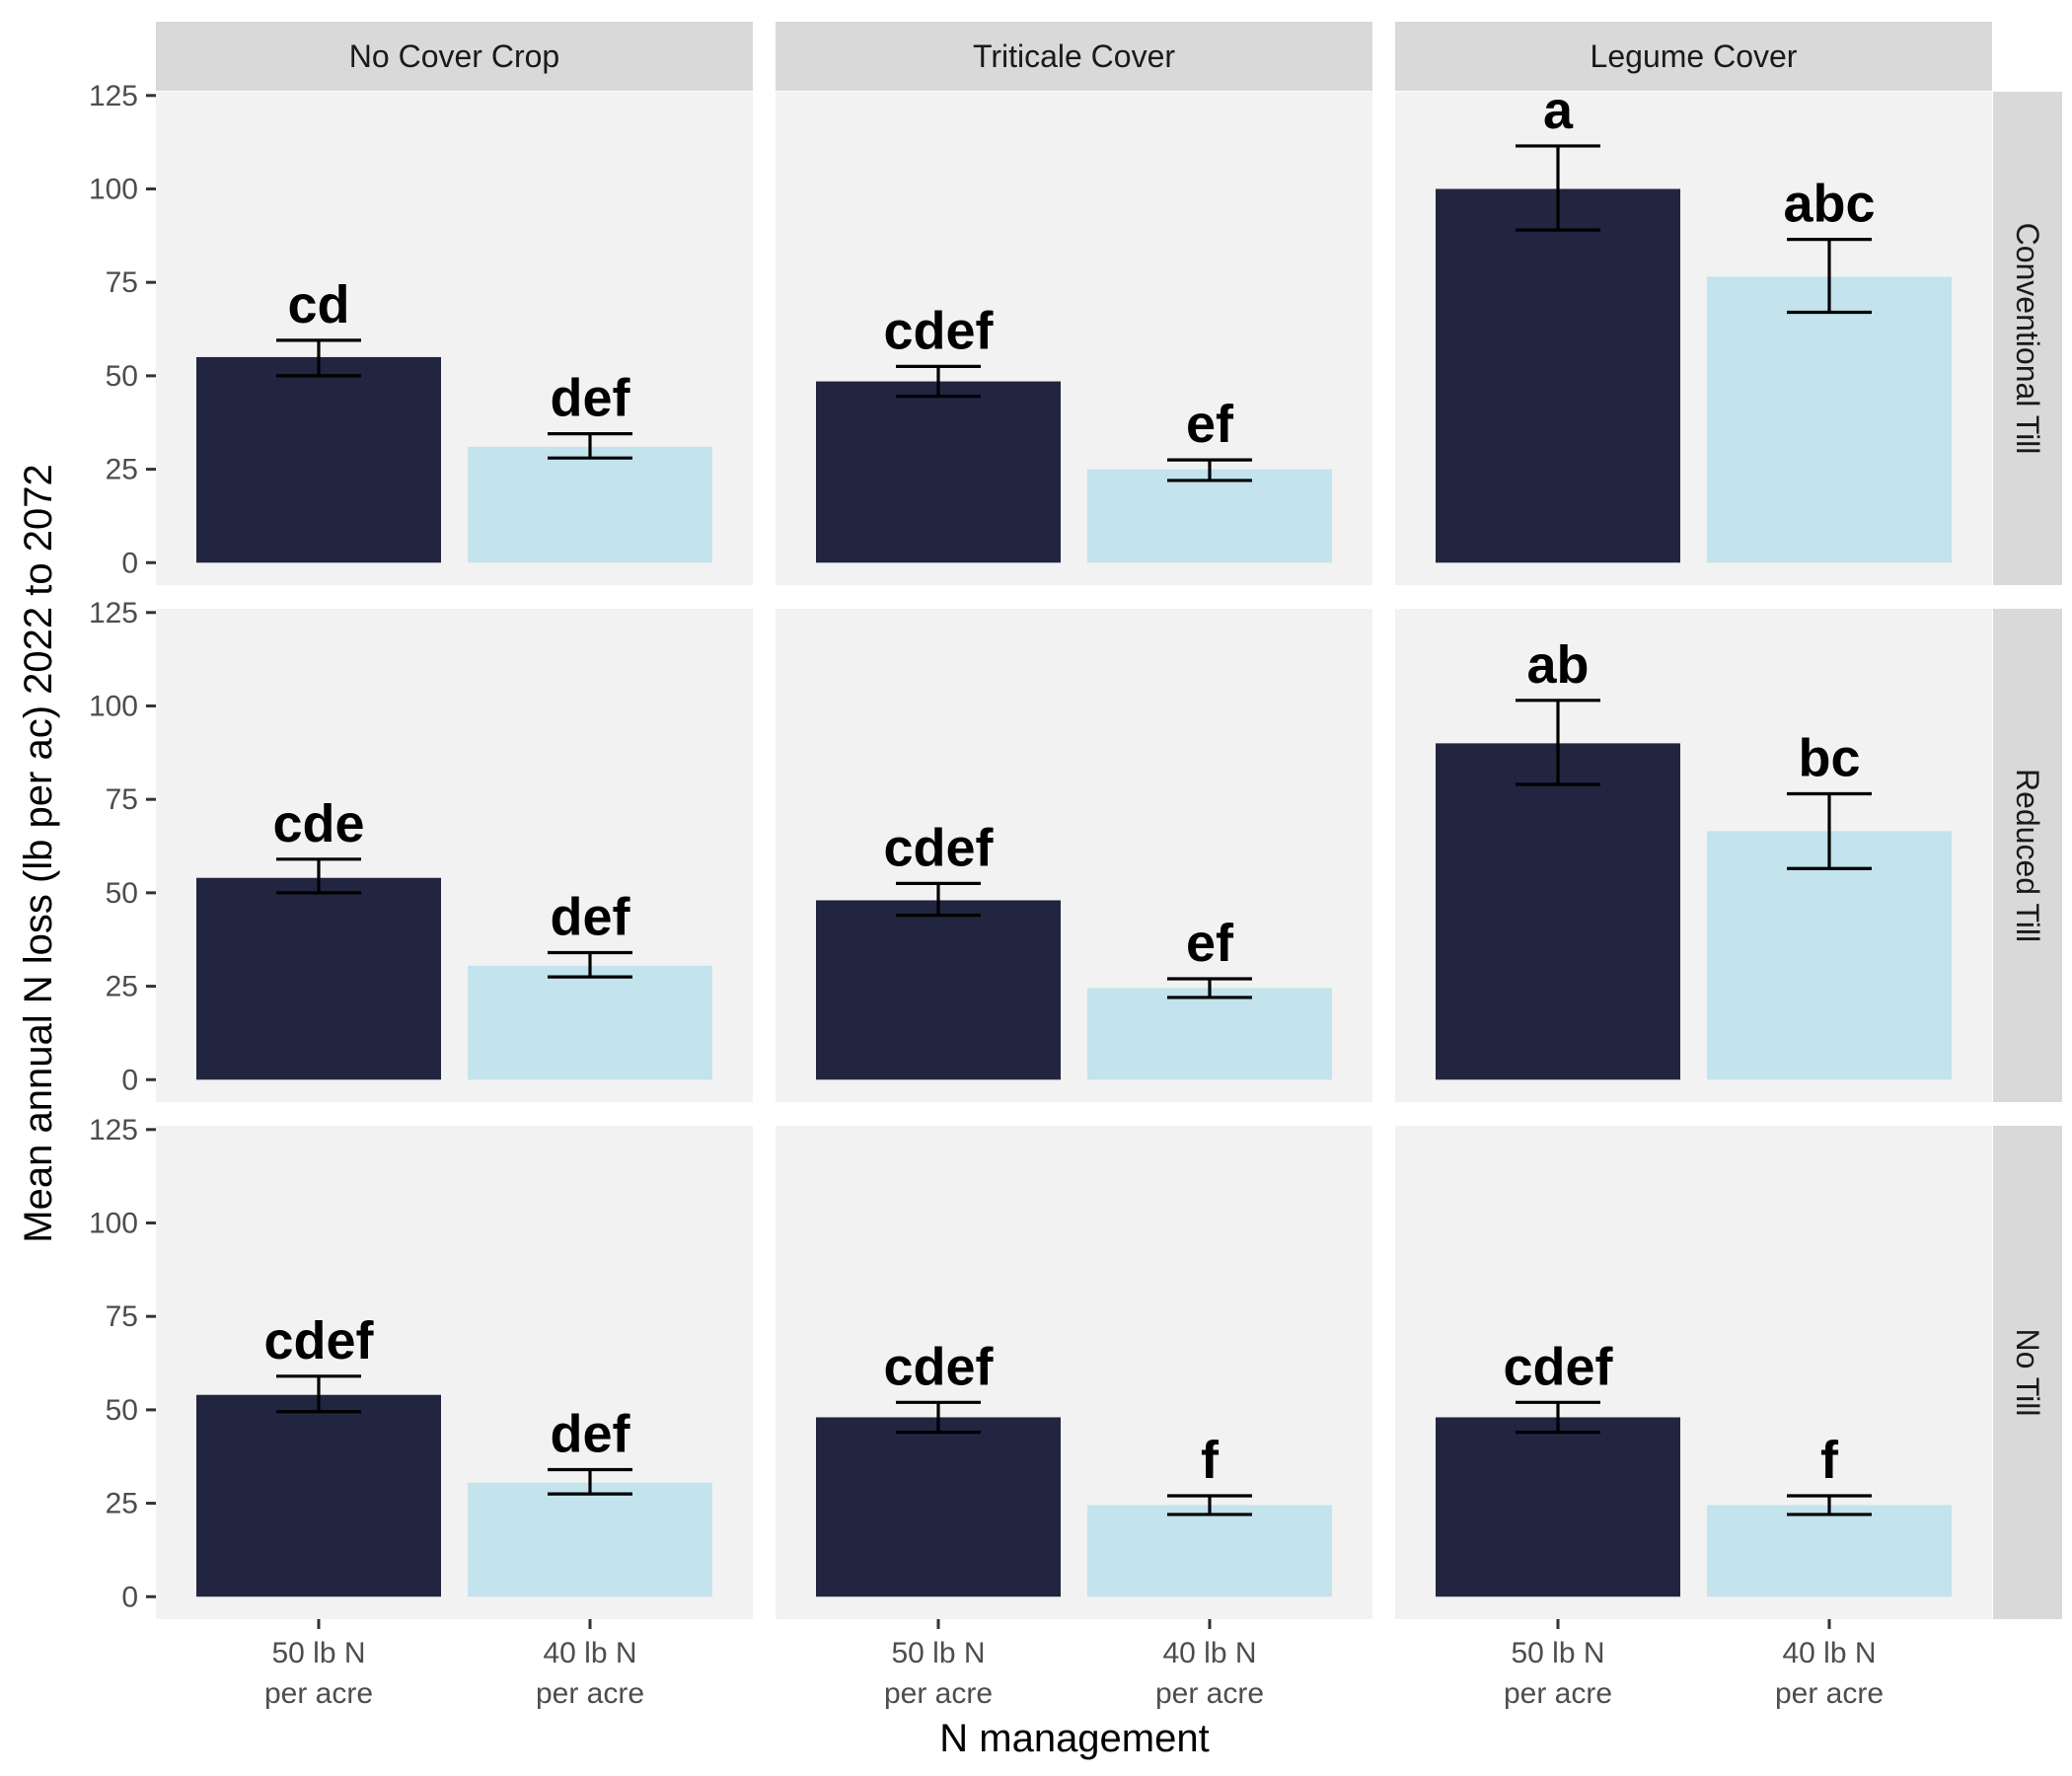 Image resolution: width=2072 pixels, height=1776 pixels. I want to click on significance-label: cd, so click(318, 305).